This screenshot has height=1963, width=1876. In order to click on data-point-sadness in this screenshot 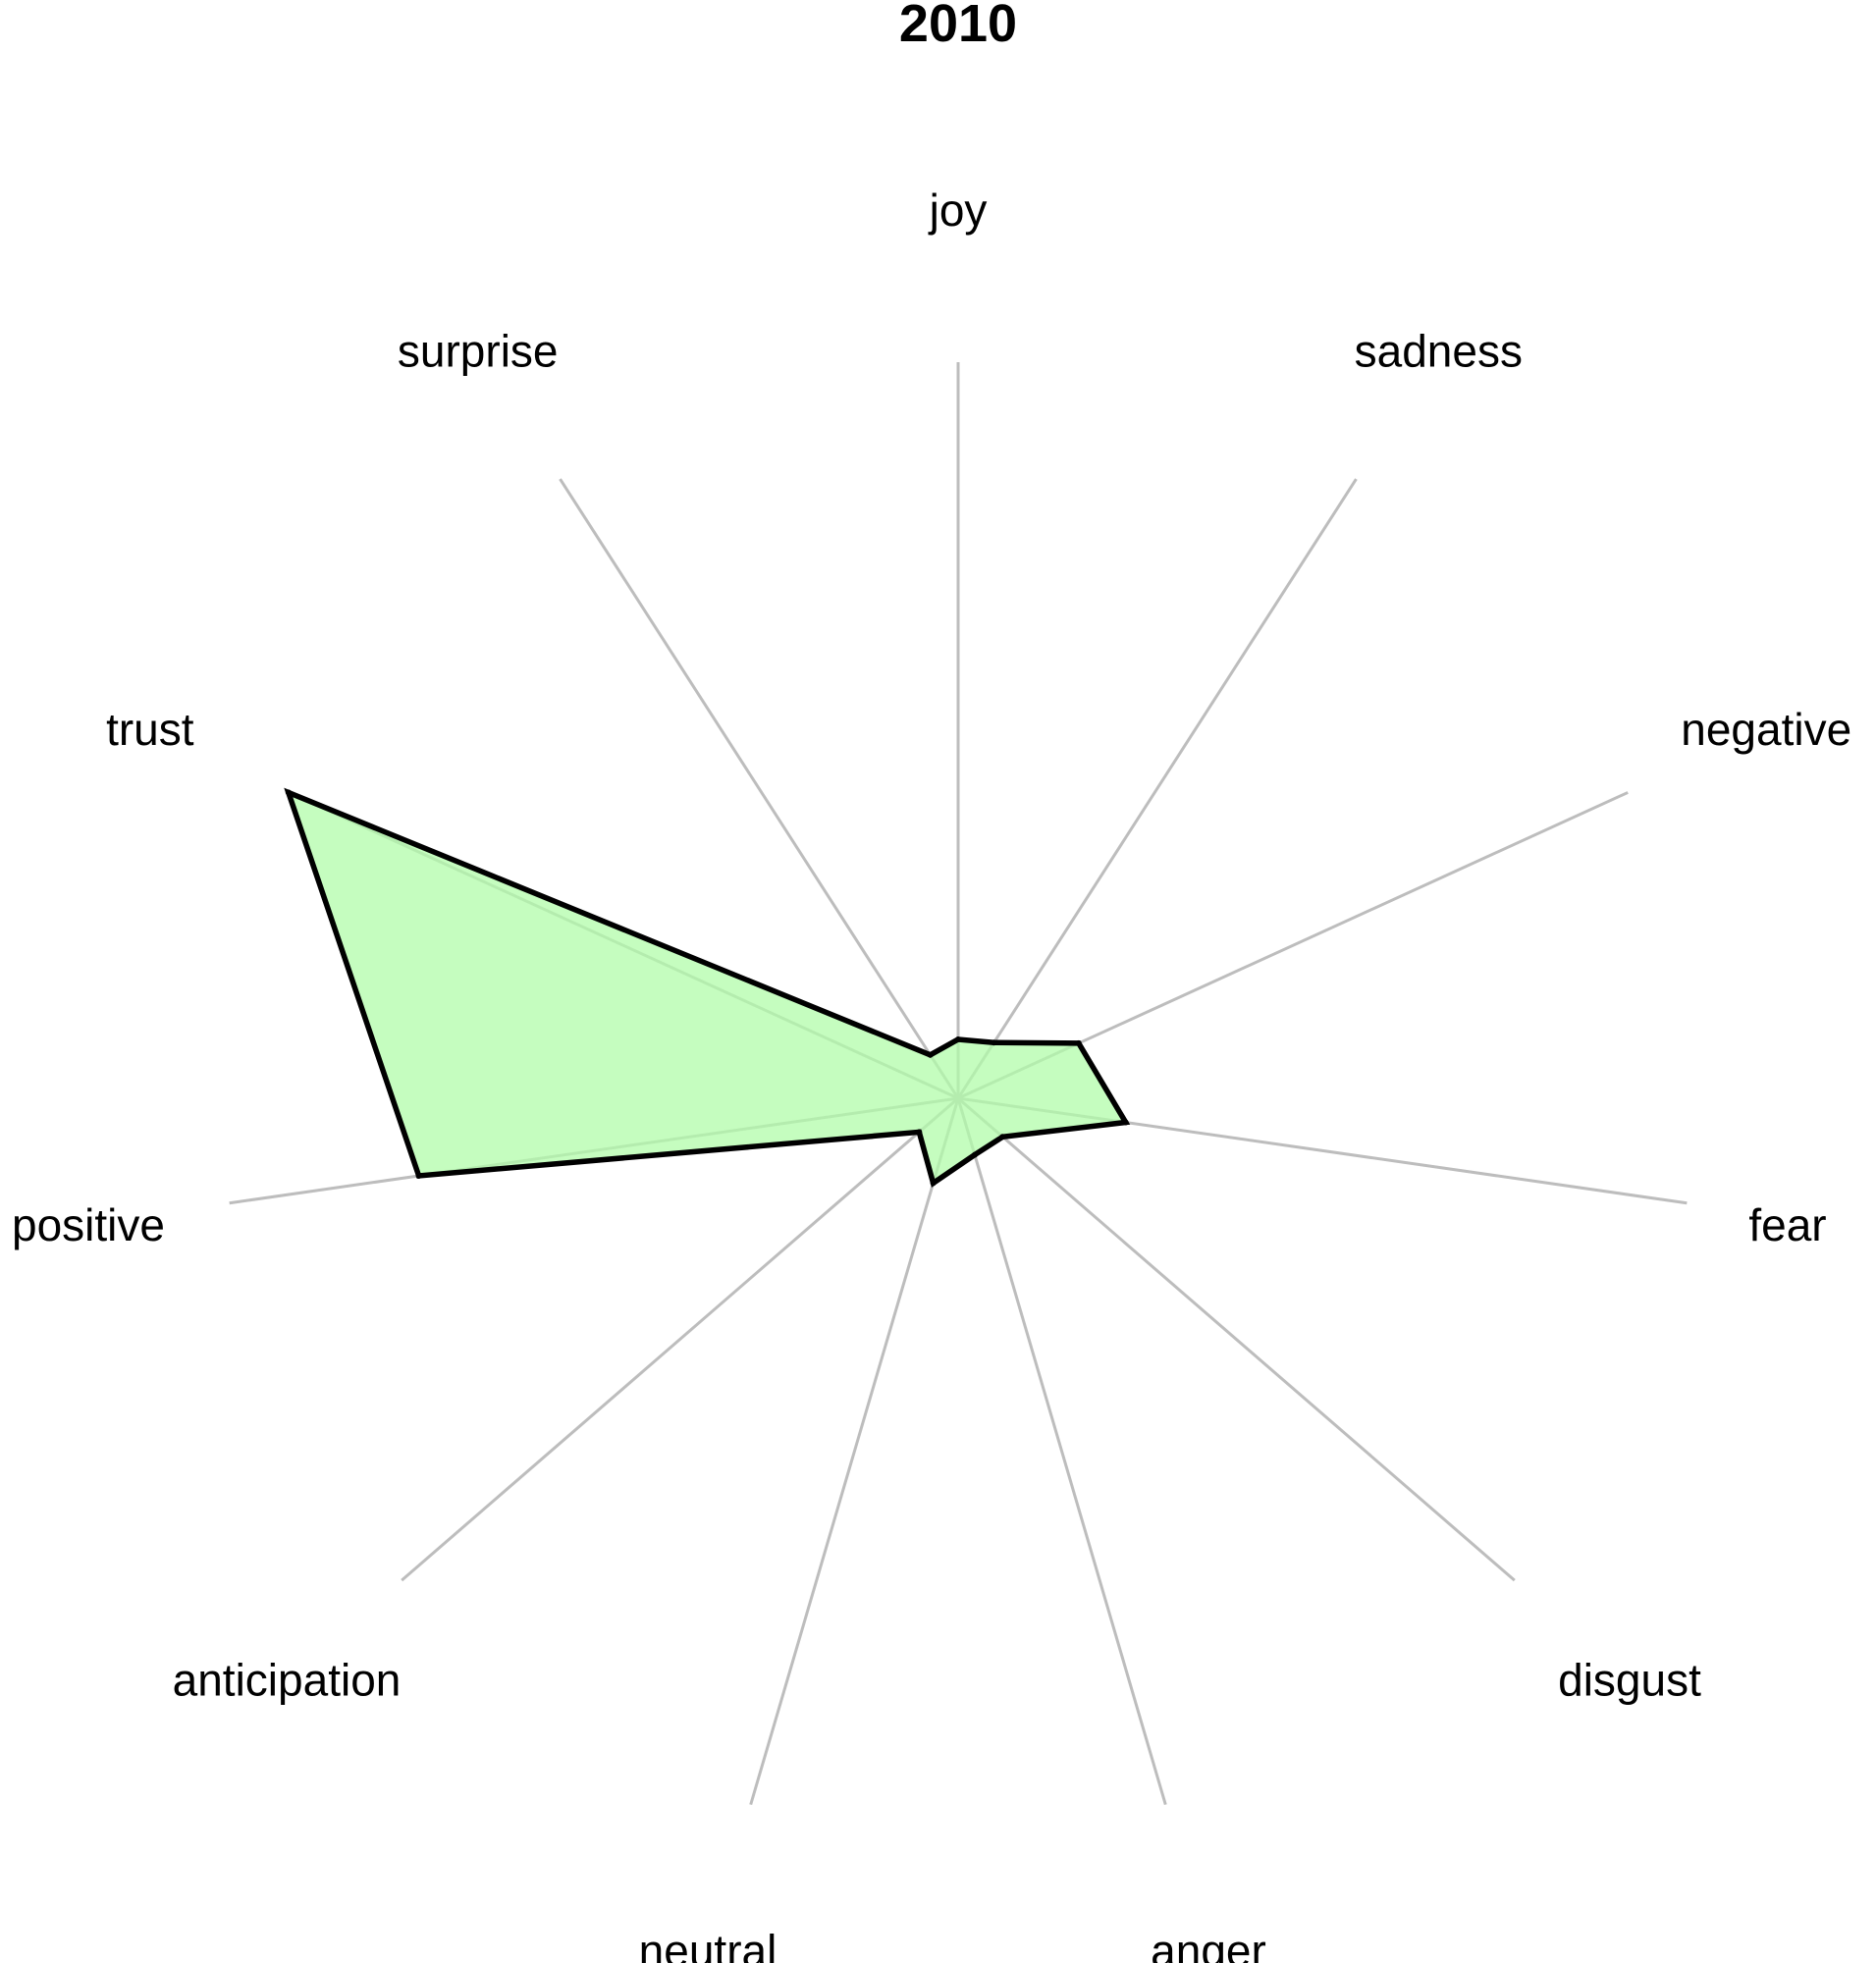, I will do `click(994, 1043)`.